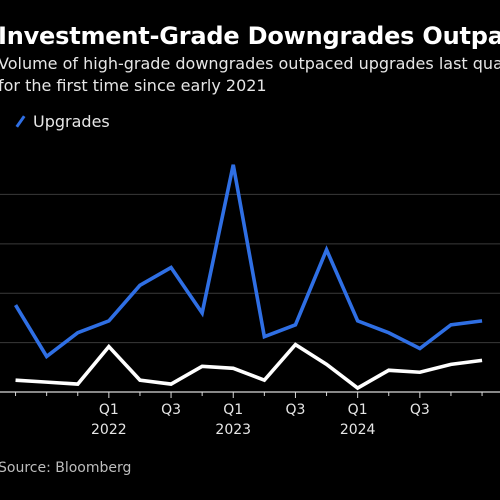 Image resolution: width=500 pixels, height=500 pixels. I want to click on legend: Upgrades, so click(62, 121).